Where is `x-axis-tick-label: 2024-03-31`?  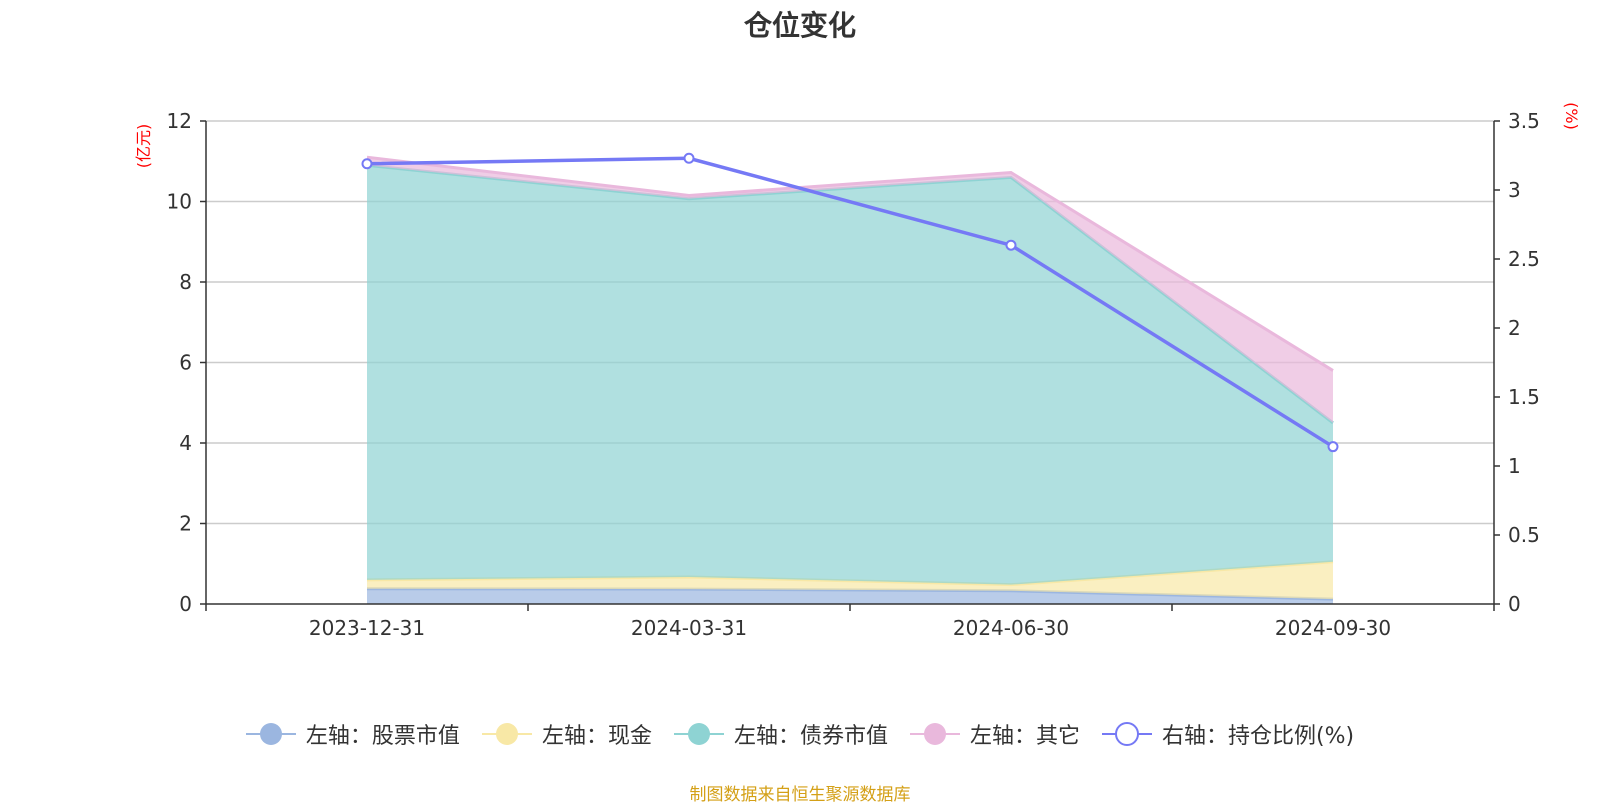
x-axis-tick-label: 2024-03-31 is located at coordinates (689, 628).